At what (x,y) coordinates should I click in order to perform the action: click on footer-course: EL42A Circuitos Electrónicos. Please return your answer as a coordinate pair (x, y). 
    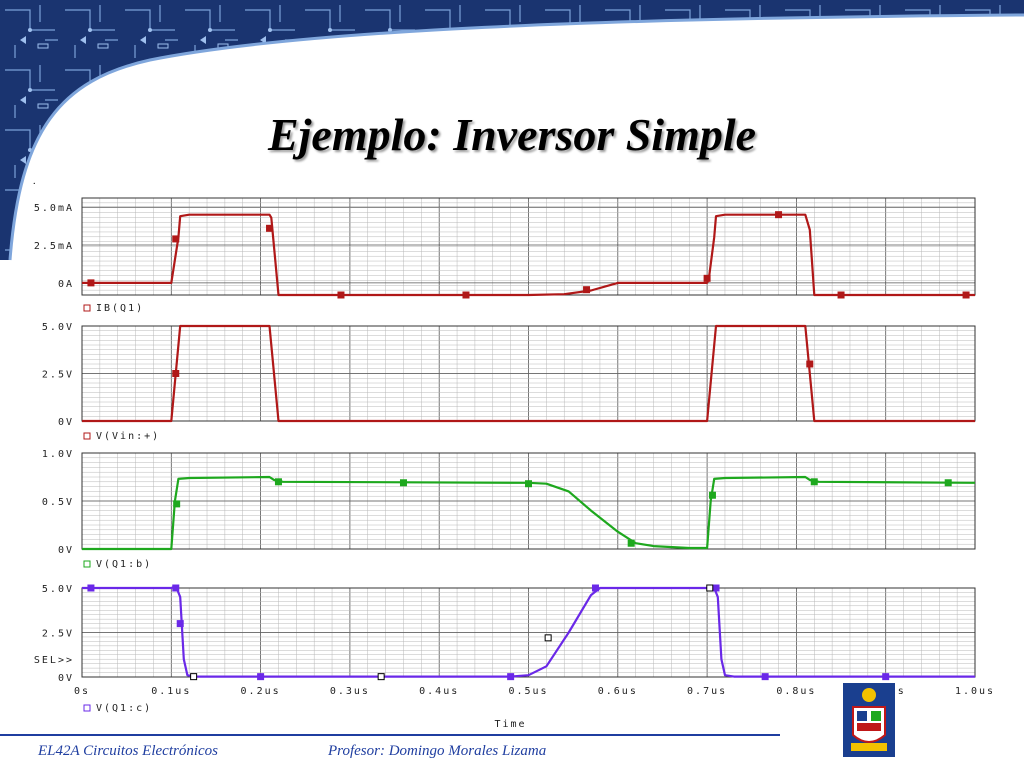
    Looking at the image, I should click on (128, 751).